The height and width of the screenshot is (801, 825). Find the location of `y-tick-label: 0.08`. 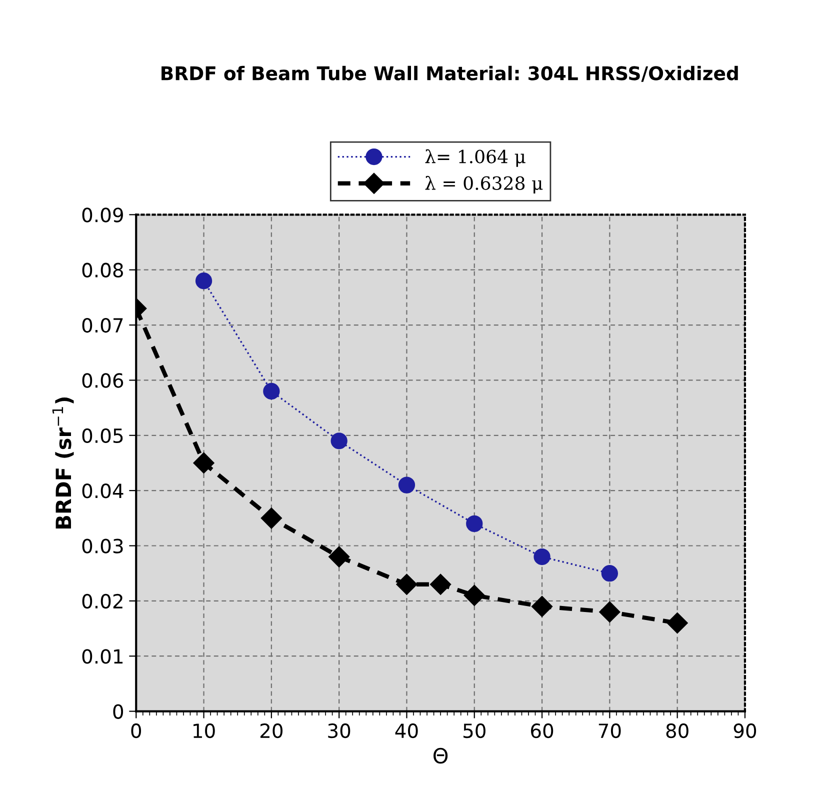

y-tick-label: 0.08 is located at coordinates (102, 270).